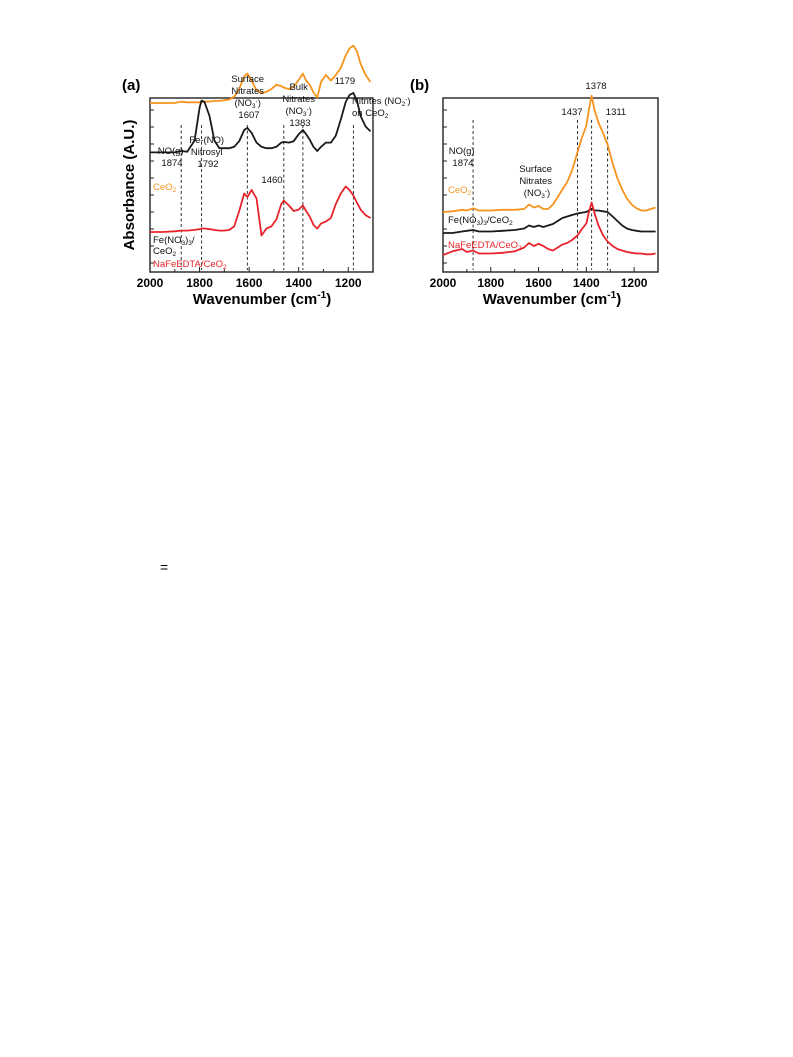  Describe the element at coordinates (536, 182) in the screenshot. I see `annot-b-surface-nitrates: Surface Nitrates (NO3-)` at that location.